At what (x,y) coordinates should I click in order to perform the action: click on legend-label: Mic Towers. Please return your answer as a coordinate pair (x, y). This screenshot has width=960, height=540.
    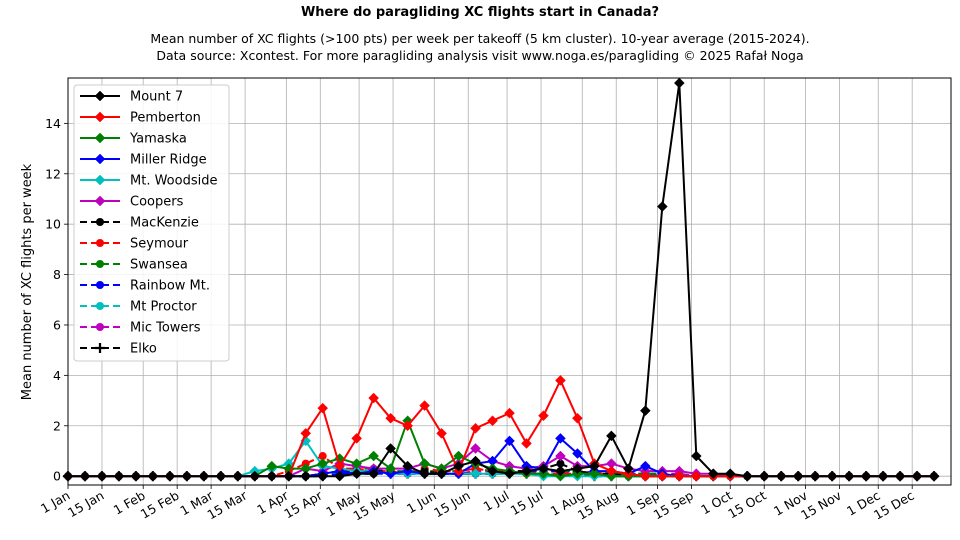
    Looking at the image, I should click on (165, 328).